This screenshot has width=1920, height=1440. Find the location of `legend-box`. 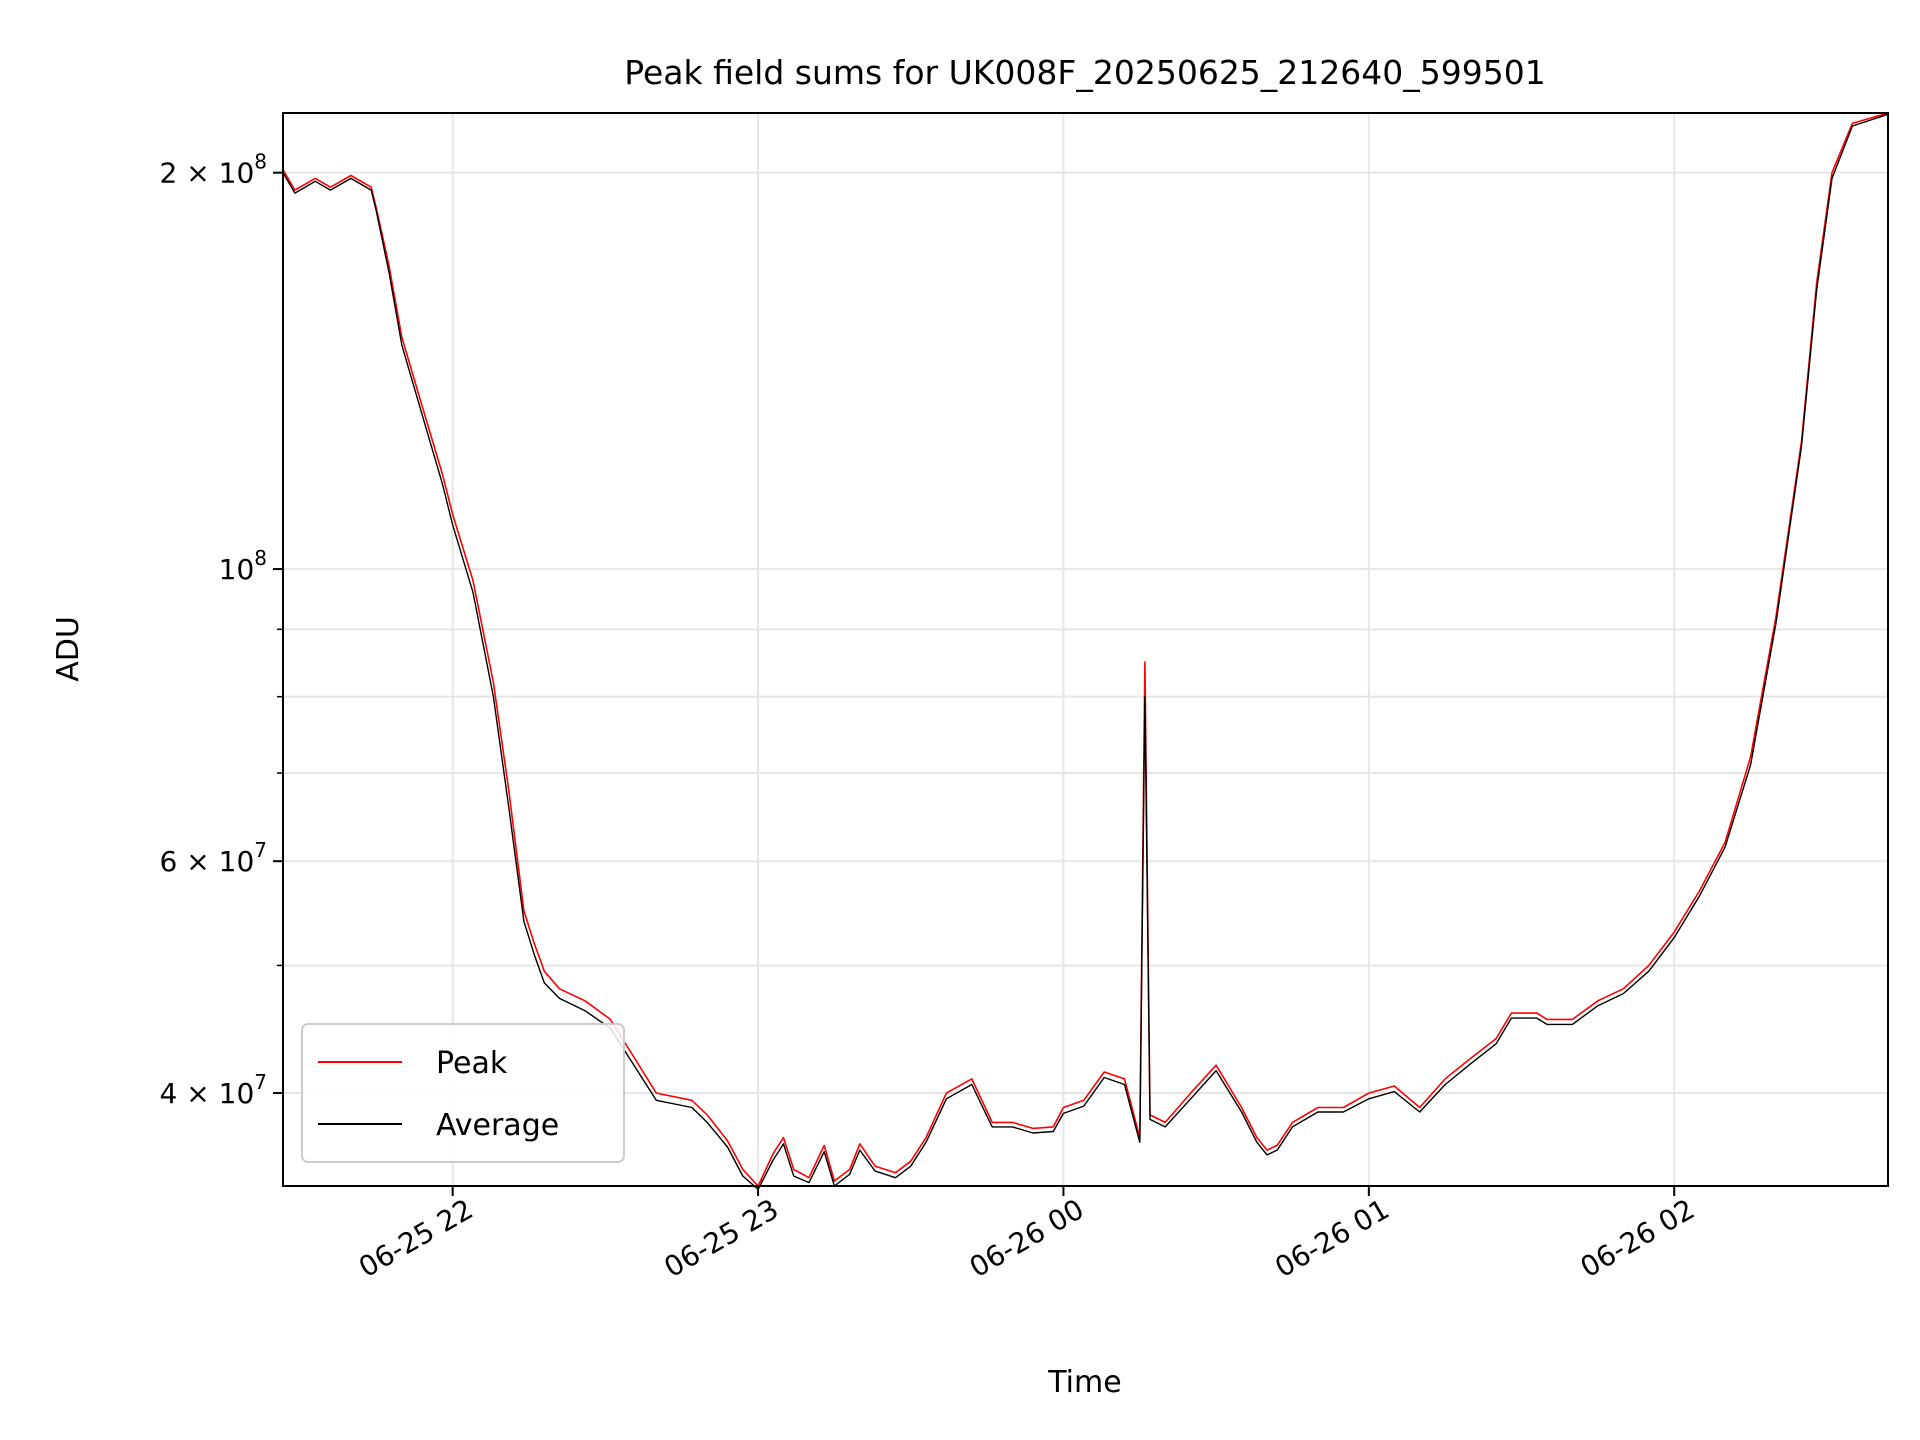

legend-box is located at coordinates (463, 1093).